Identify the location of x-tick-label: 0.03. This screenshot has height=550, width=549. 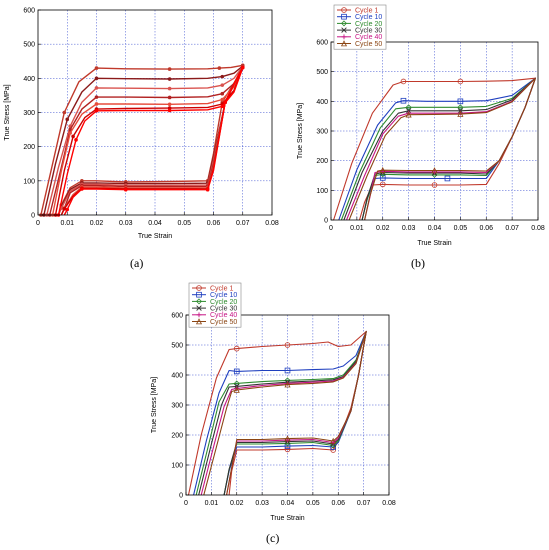
(126, 223).